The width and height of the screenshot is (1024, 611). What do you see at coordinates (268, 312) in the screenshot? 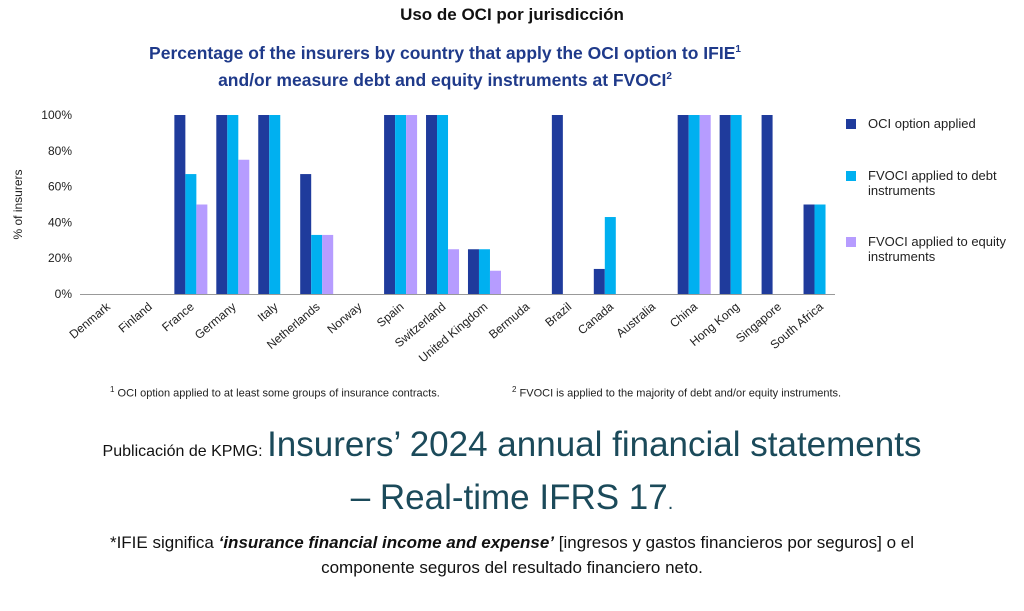
I see `x-tick-label: Italy` at bounding box center [268, 312].